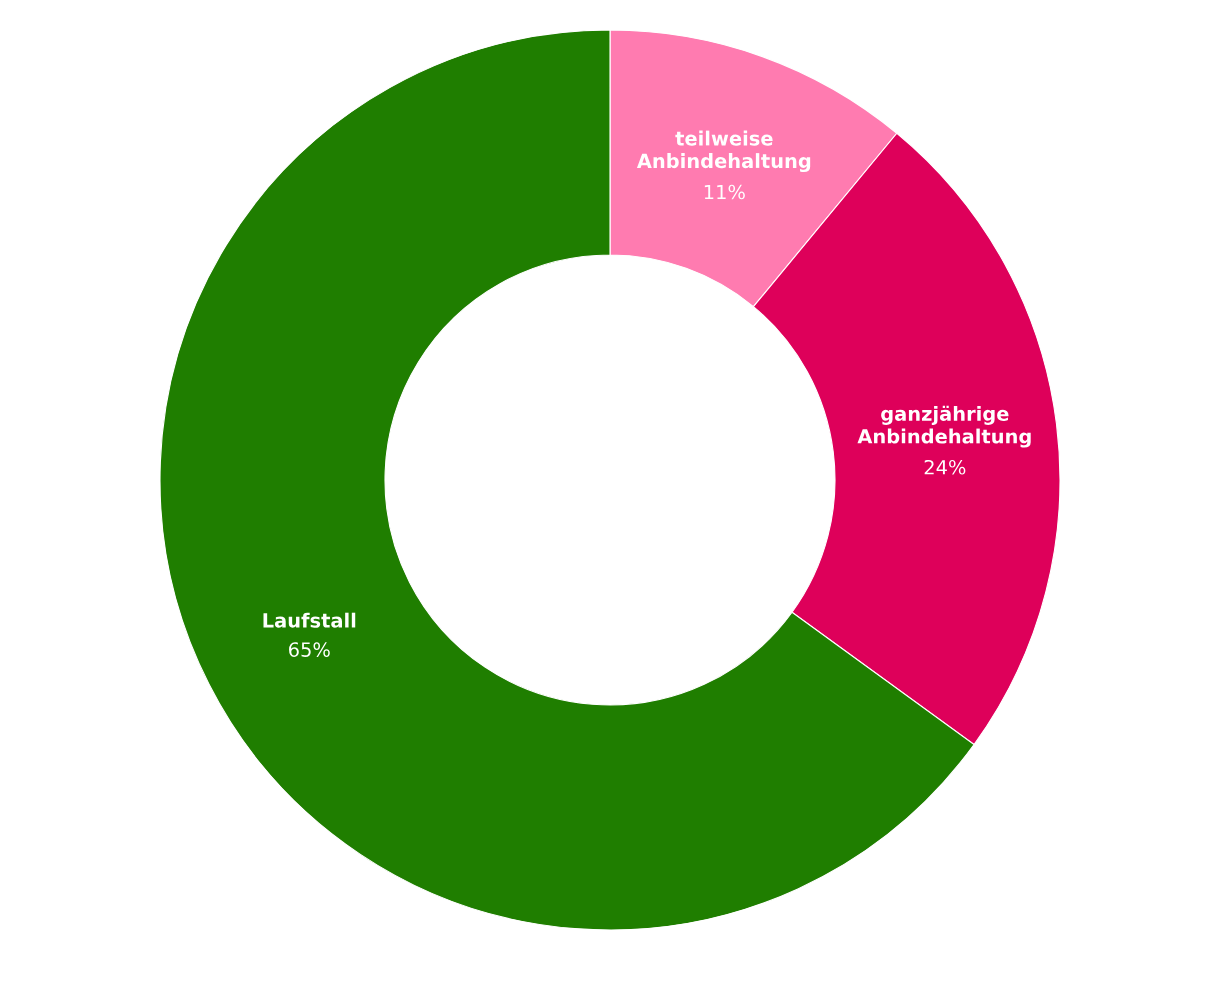 Image resolution: width=1220 pixels, height=1006 pixels. Describe the element at coordinates (309, 620) in the screenshot. I see `slice-label: Laufstall` at that location.